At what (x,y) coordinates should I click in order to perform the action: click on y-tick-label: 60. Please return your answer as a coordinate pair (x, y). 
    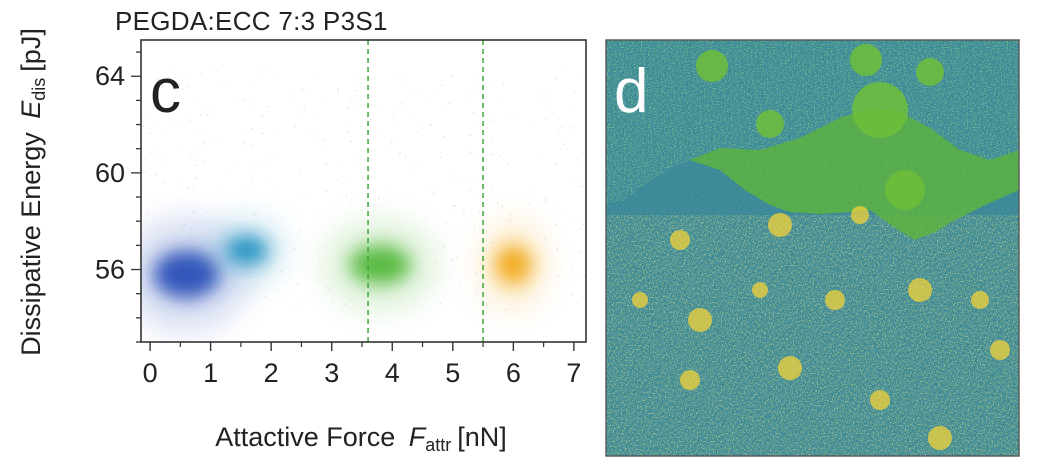
    Looking at the image, I should click on (110, 173).